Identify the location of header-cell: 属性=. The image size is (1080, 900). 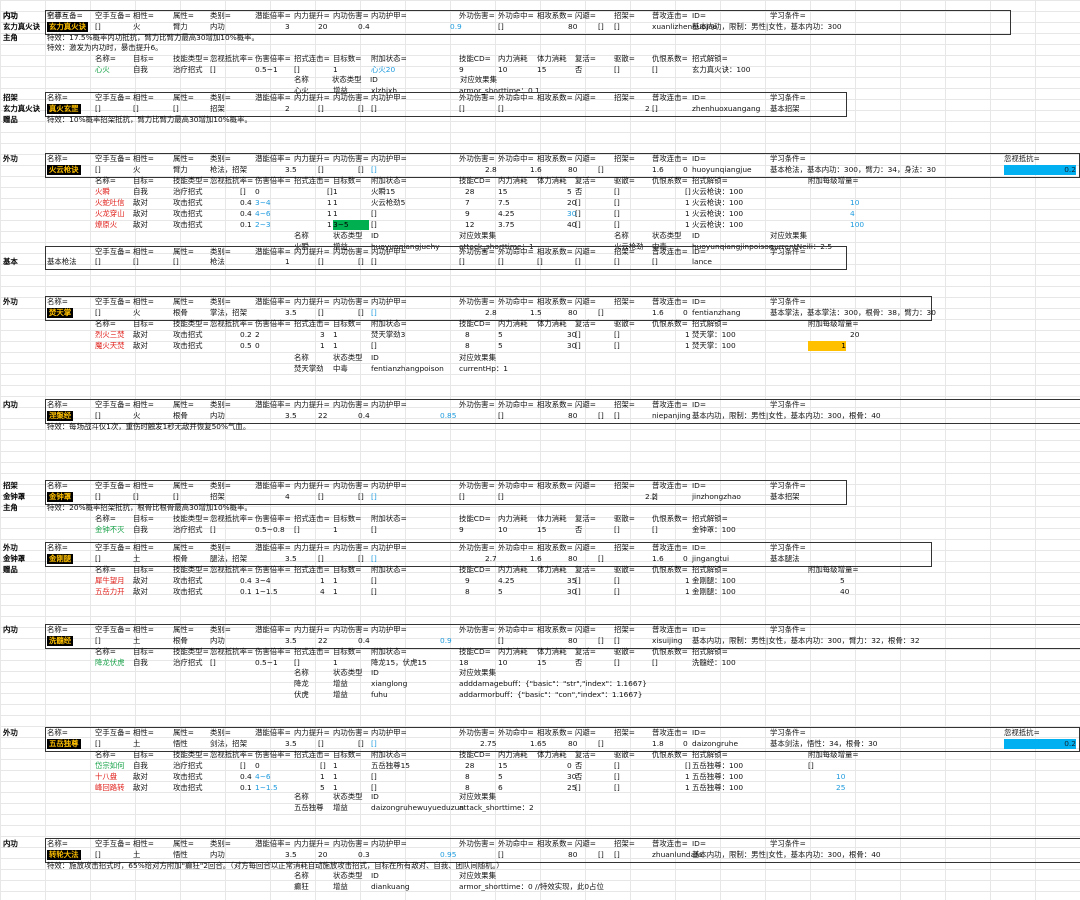
(183, 301).